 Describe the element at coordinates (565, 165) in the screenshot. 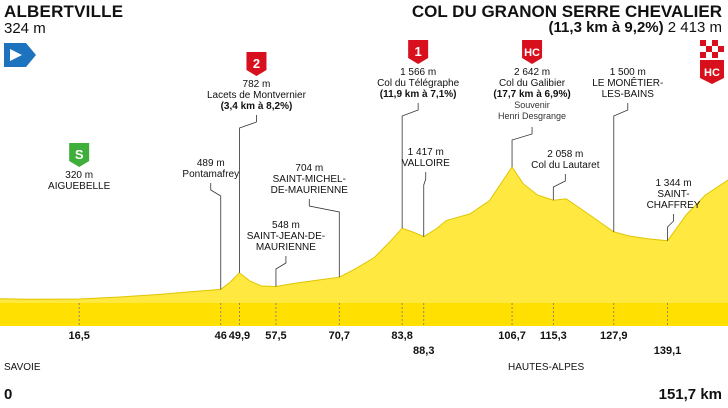

I see `point-name: Col du Lautaret` at that location.